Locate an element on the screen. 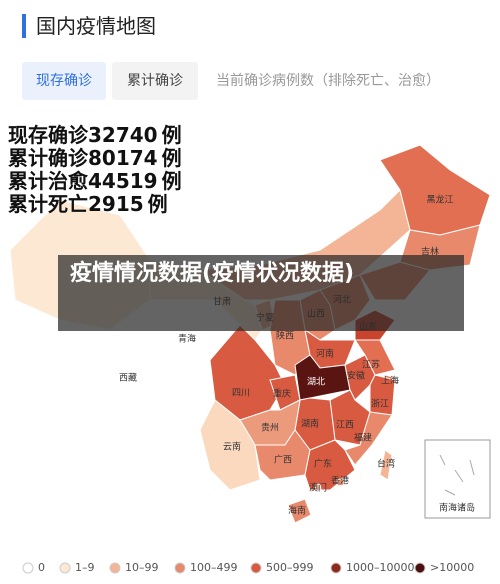 This screenshot has height=584, width=500. page-title: 国内疫情地图 is located at coordinates (89, 26).